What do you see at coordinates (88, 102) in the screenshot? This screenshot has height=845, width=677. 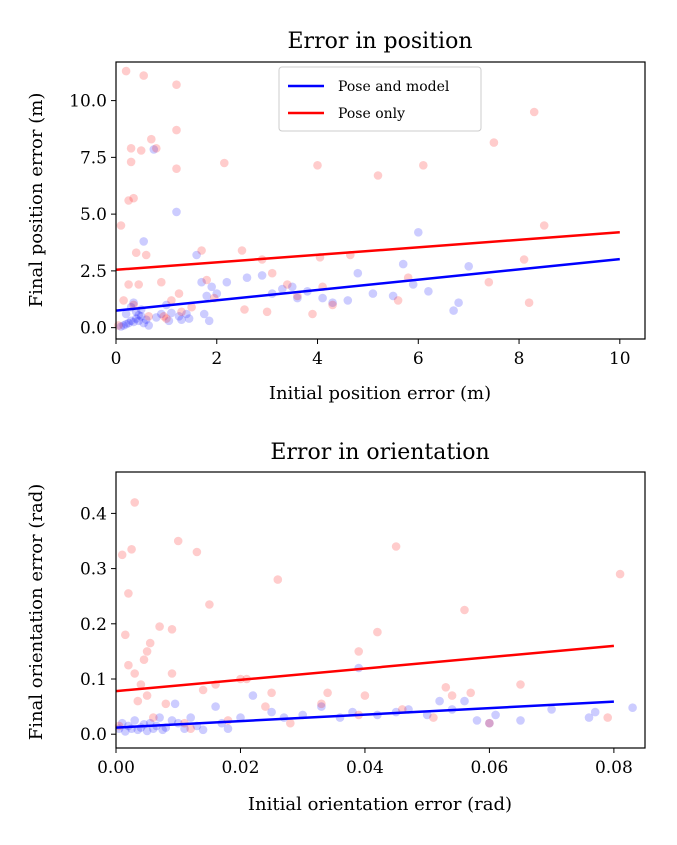 I see `y-tick-label: 10.0` at bounding box center [88, 102].